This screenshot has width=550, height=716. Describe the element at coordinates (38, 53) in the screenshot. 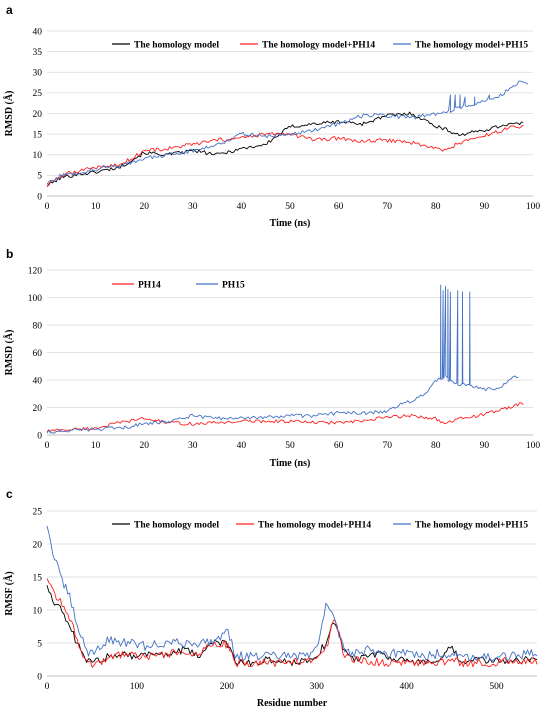

I see `y-tick-label: 35` at that location.